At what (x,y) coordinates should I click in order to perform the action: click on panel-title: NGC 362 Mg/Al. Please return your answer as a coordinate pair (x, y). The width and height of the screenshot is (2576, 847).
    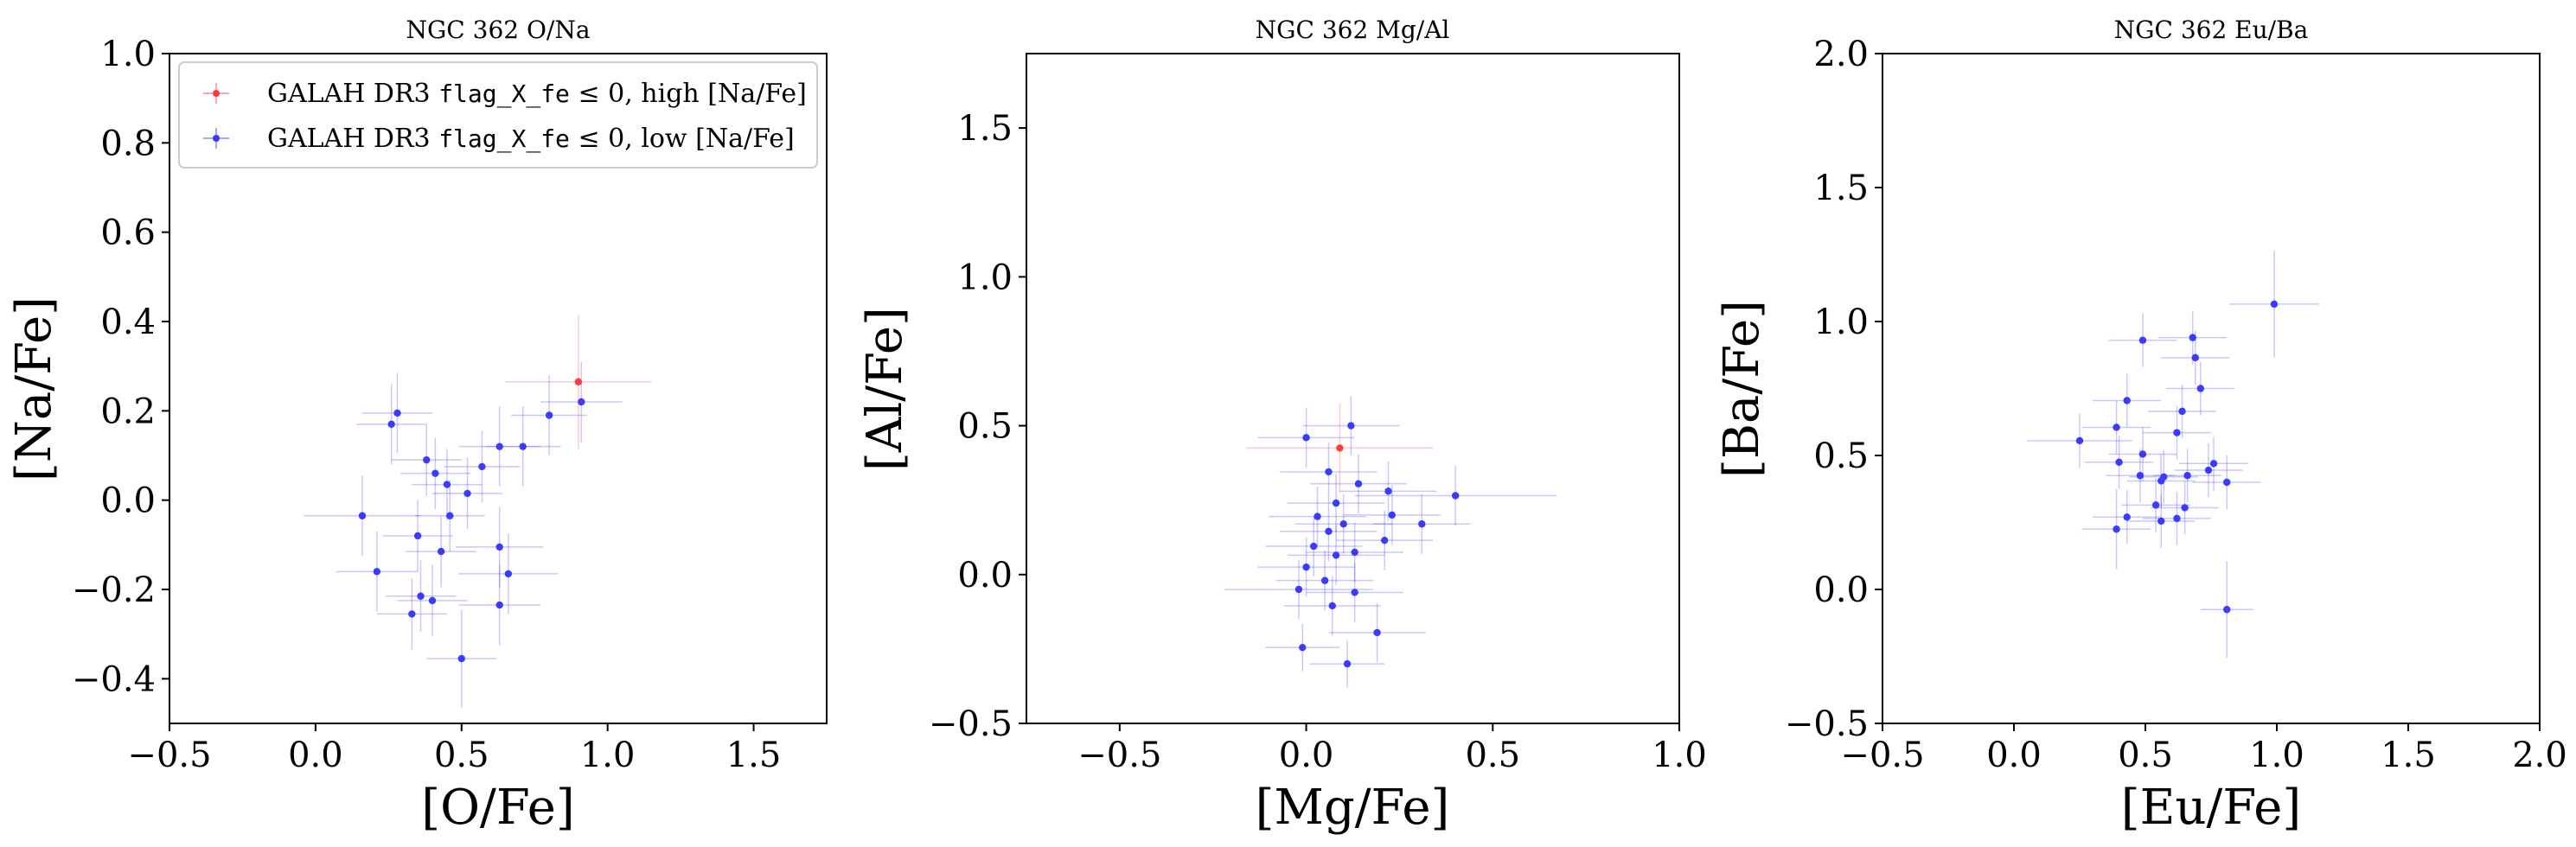
    Looking at the image, I should click on (1353, 30).